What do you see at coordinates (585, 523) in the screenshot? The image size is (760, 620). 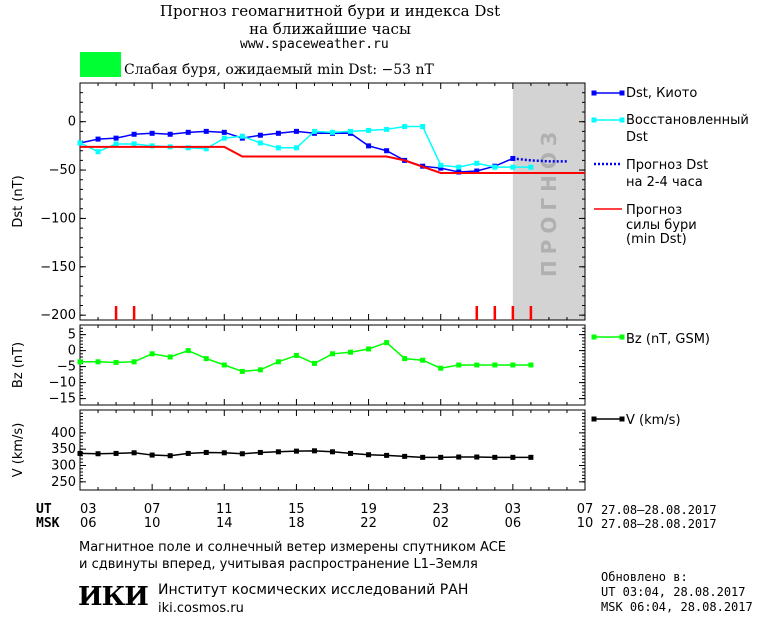 I see `msk-tick-label: 10` at bounding box center [585, 523].